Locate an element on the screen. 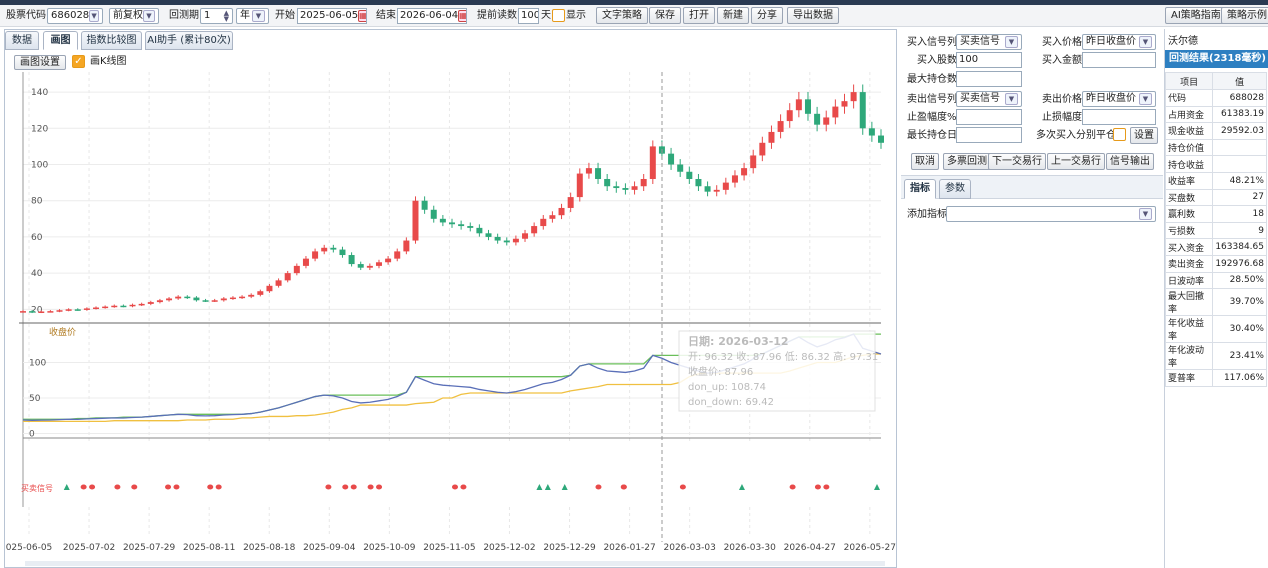 Image resolution: width=1268 pixels, height=568 pixels. row-value: 48.21% is located at coordinates (1239, 180).